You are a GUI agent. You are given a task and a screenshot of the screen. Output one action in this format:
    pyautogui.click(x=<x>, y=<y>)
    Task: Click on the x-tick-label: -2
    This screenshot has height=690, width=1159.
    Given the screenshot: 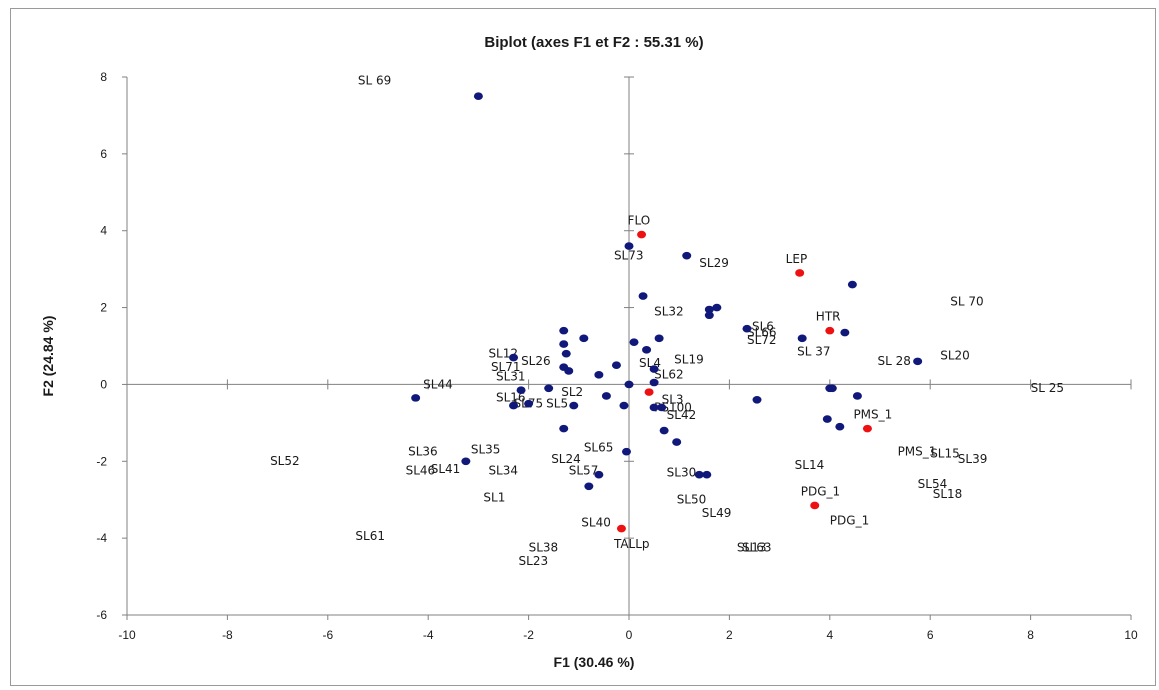 What is the action you would take?
    pyautogui.click(x=528, y=635)
    